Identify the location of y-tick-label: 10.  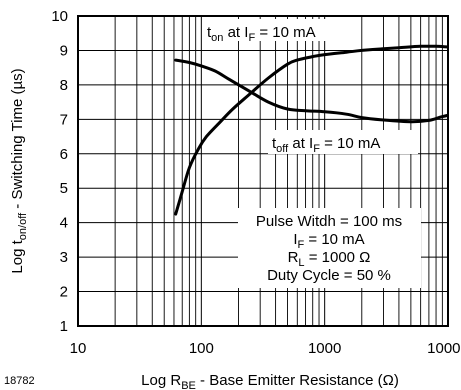
(59, 16).